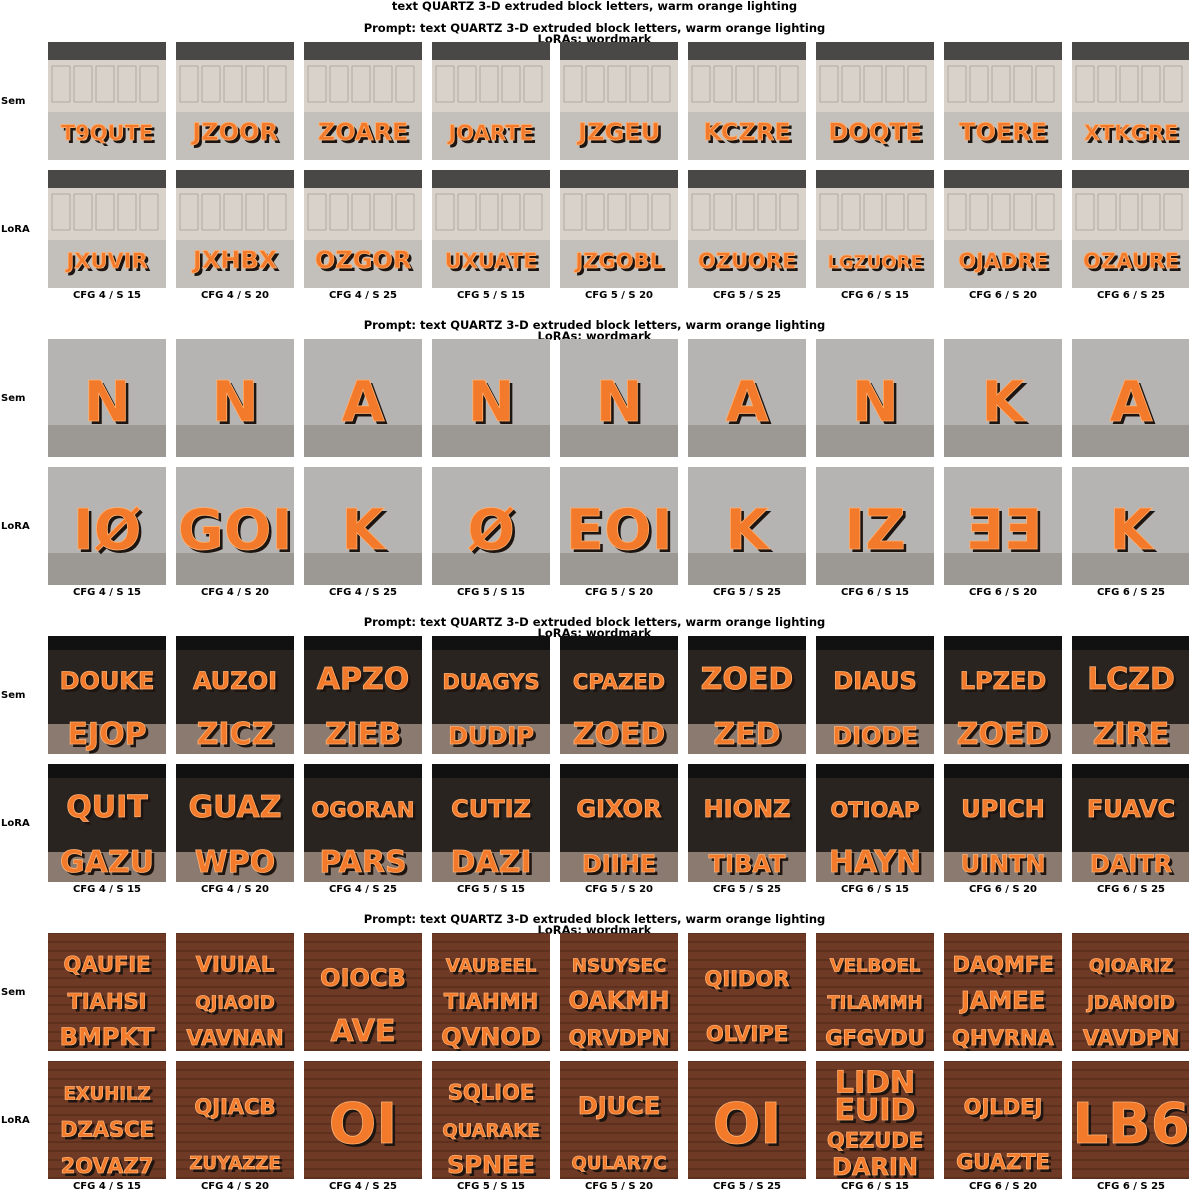  Describe the element at coordinates (238, 684) in the screenshot. I see `svg-text: AUZOI` at that location.